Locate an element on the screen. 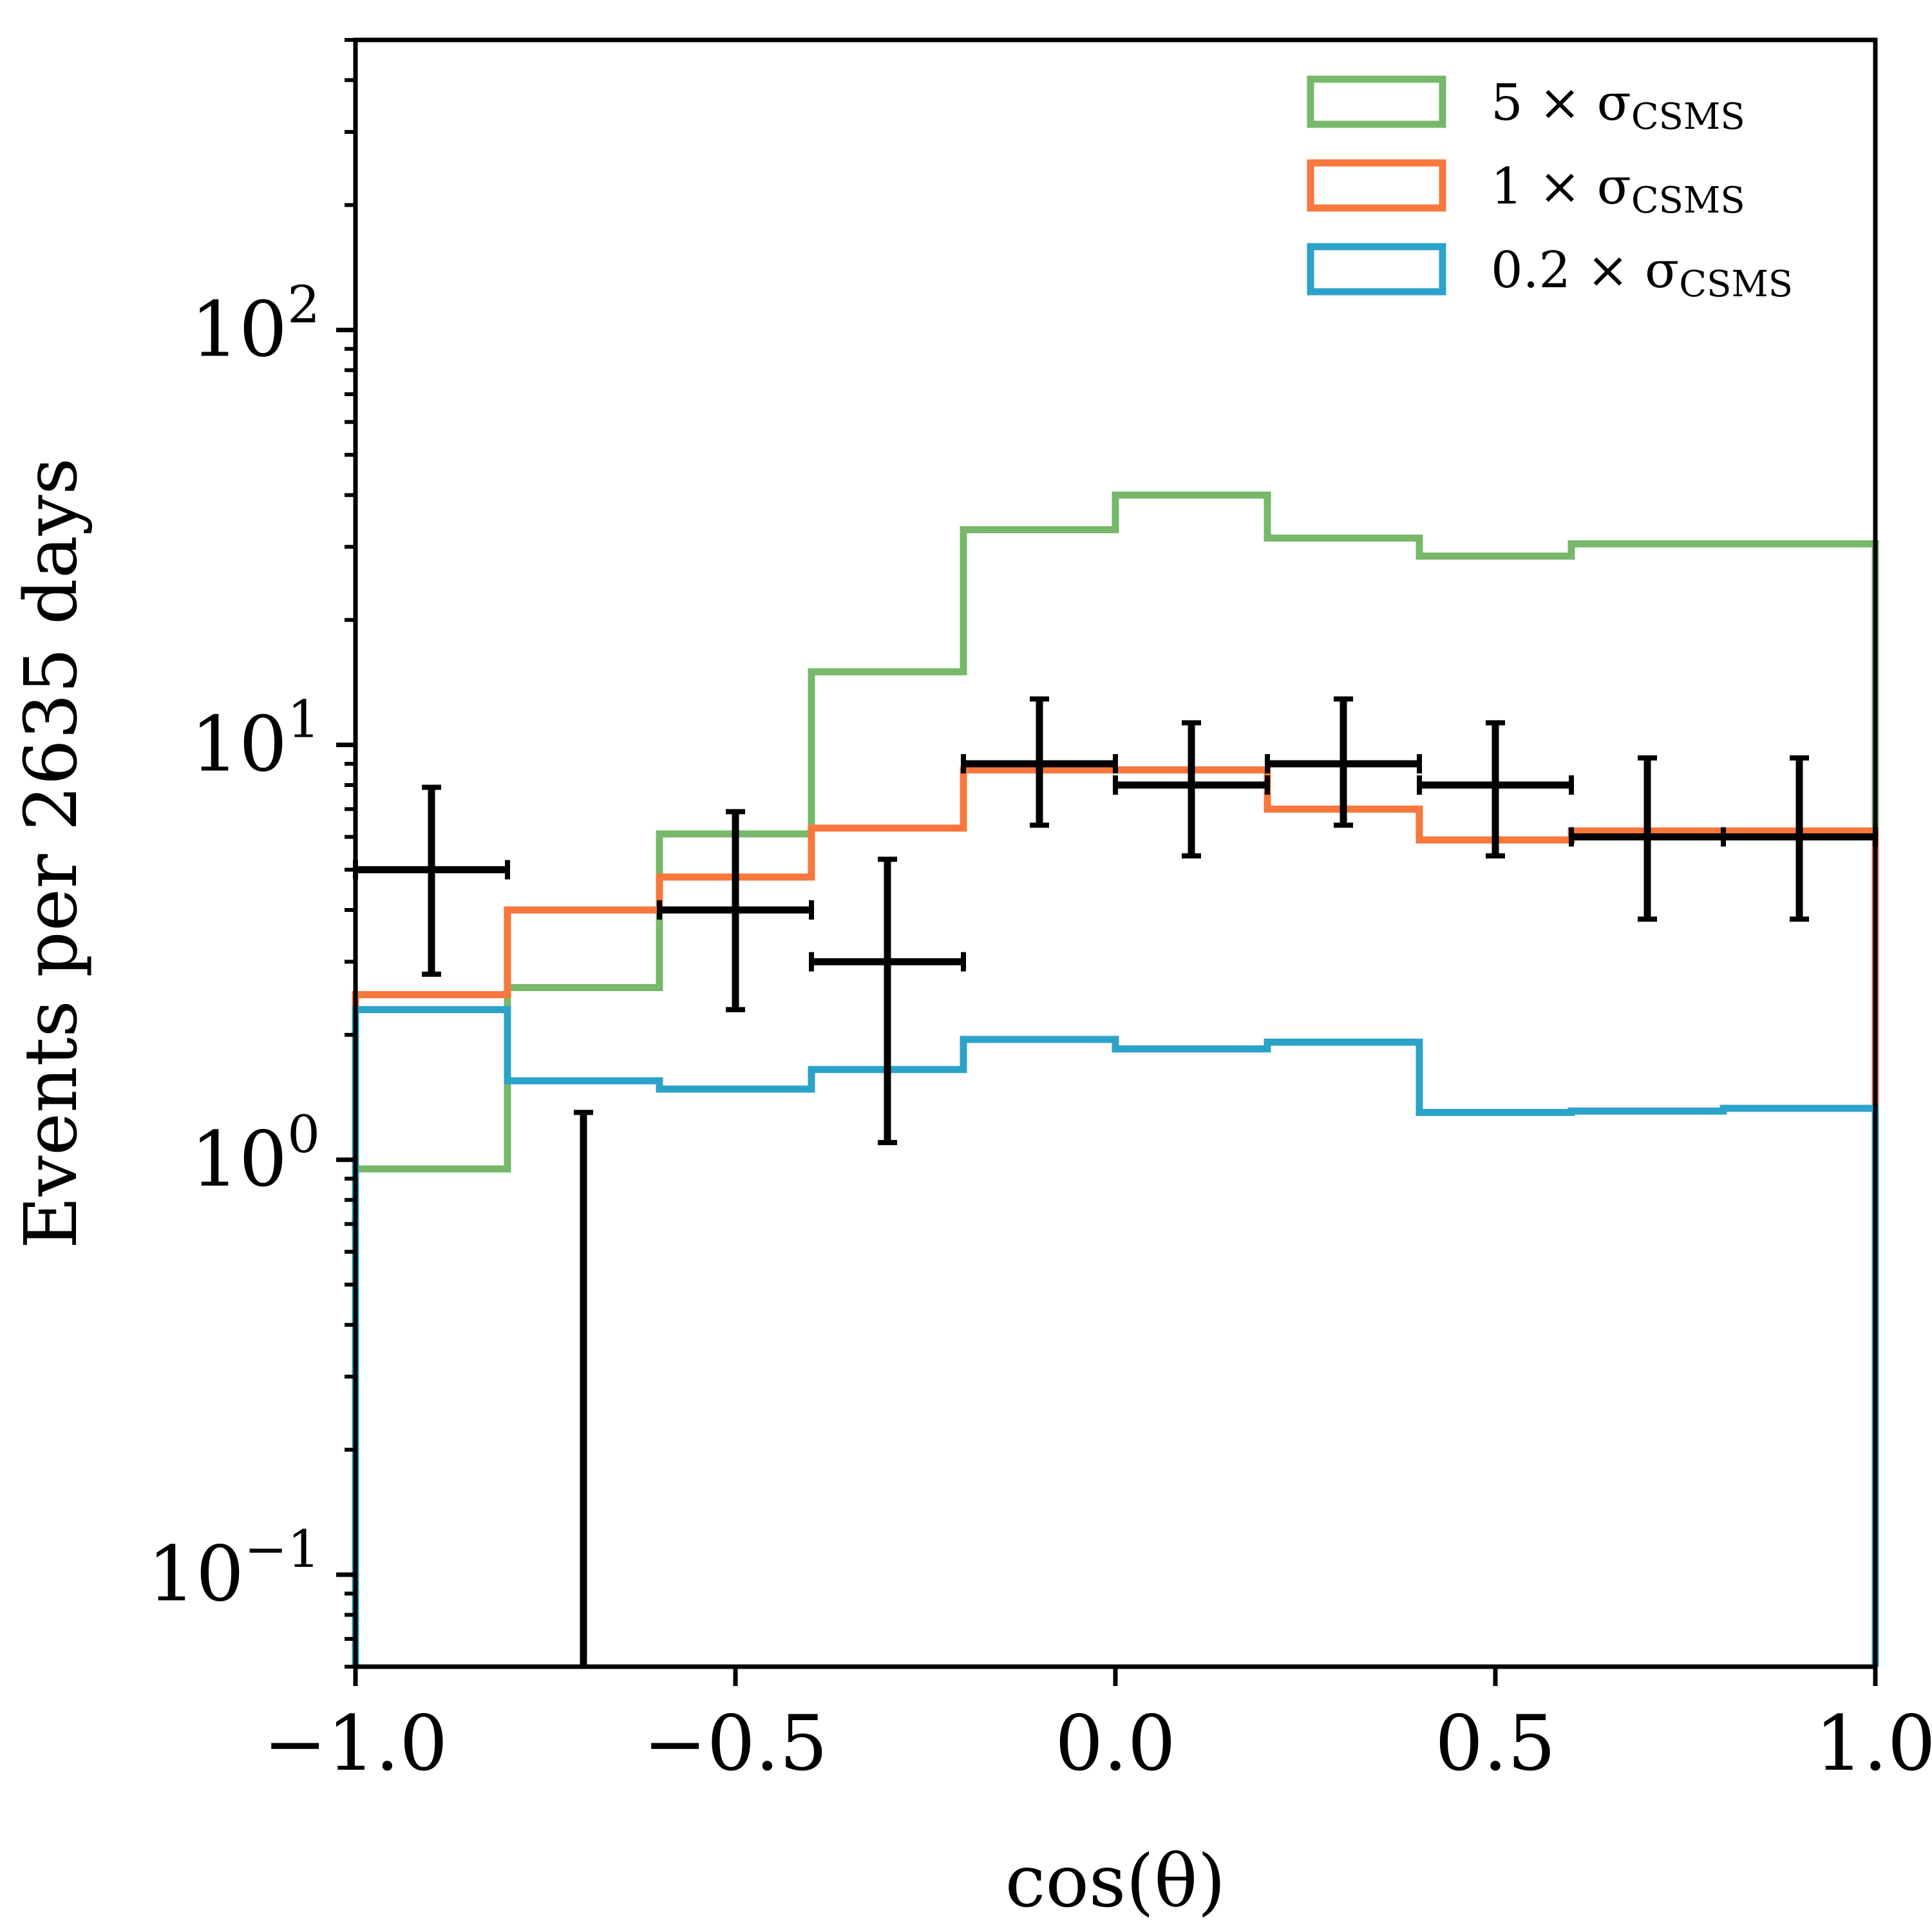  x-tick-label: −0.5 is located at coordinates (735, 1743).